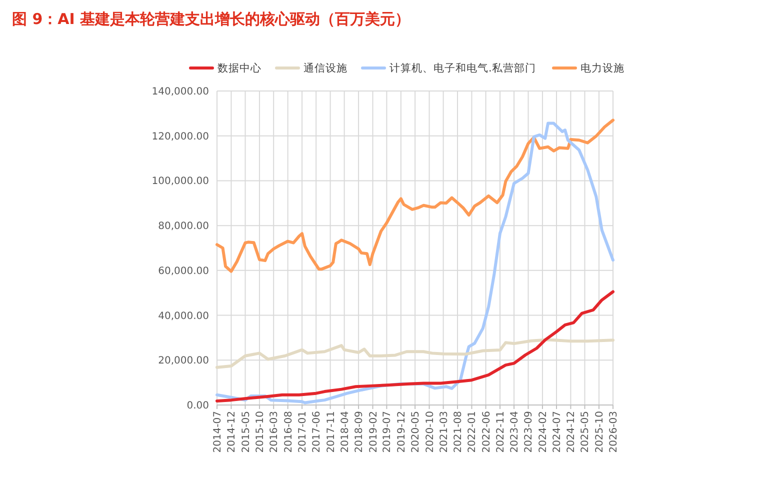 The width and height of the screenshot is (777, 497). I want to click on x-tick-label: 2019-07, so click(388, 432).